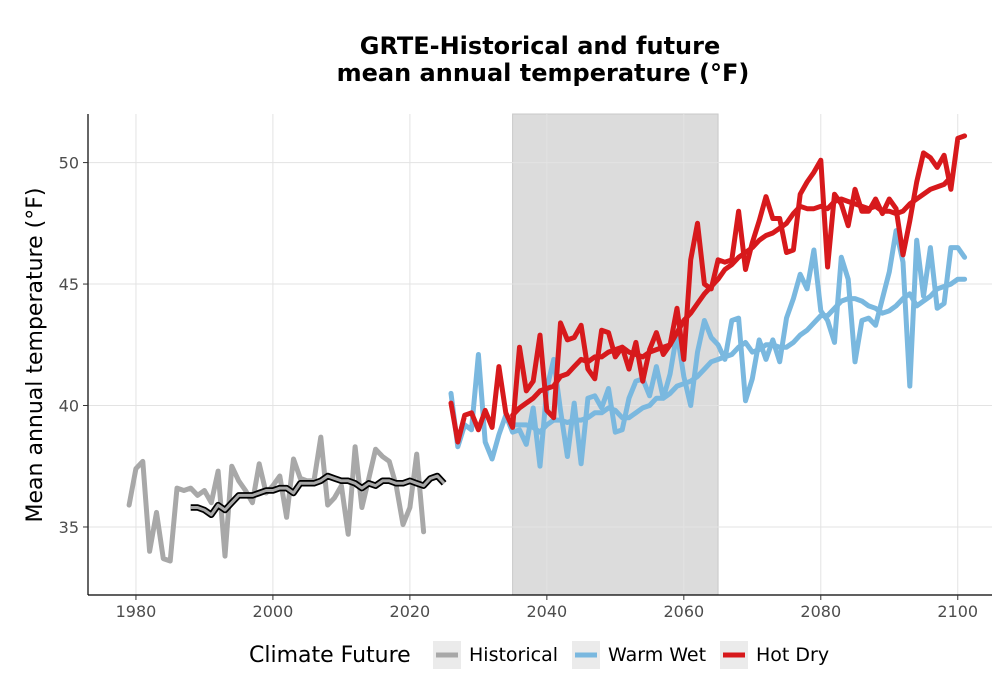  What do you see at coordinates (69, 163) in the screenshot?
I see `y-tick-label: 50` at bounding box center [69, 163].